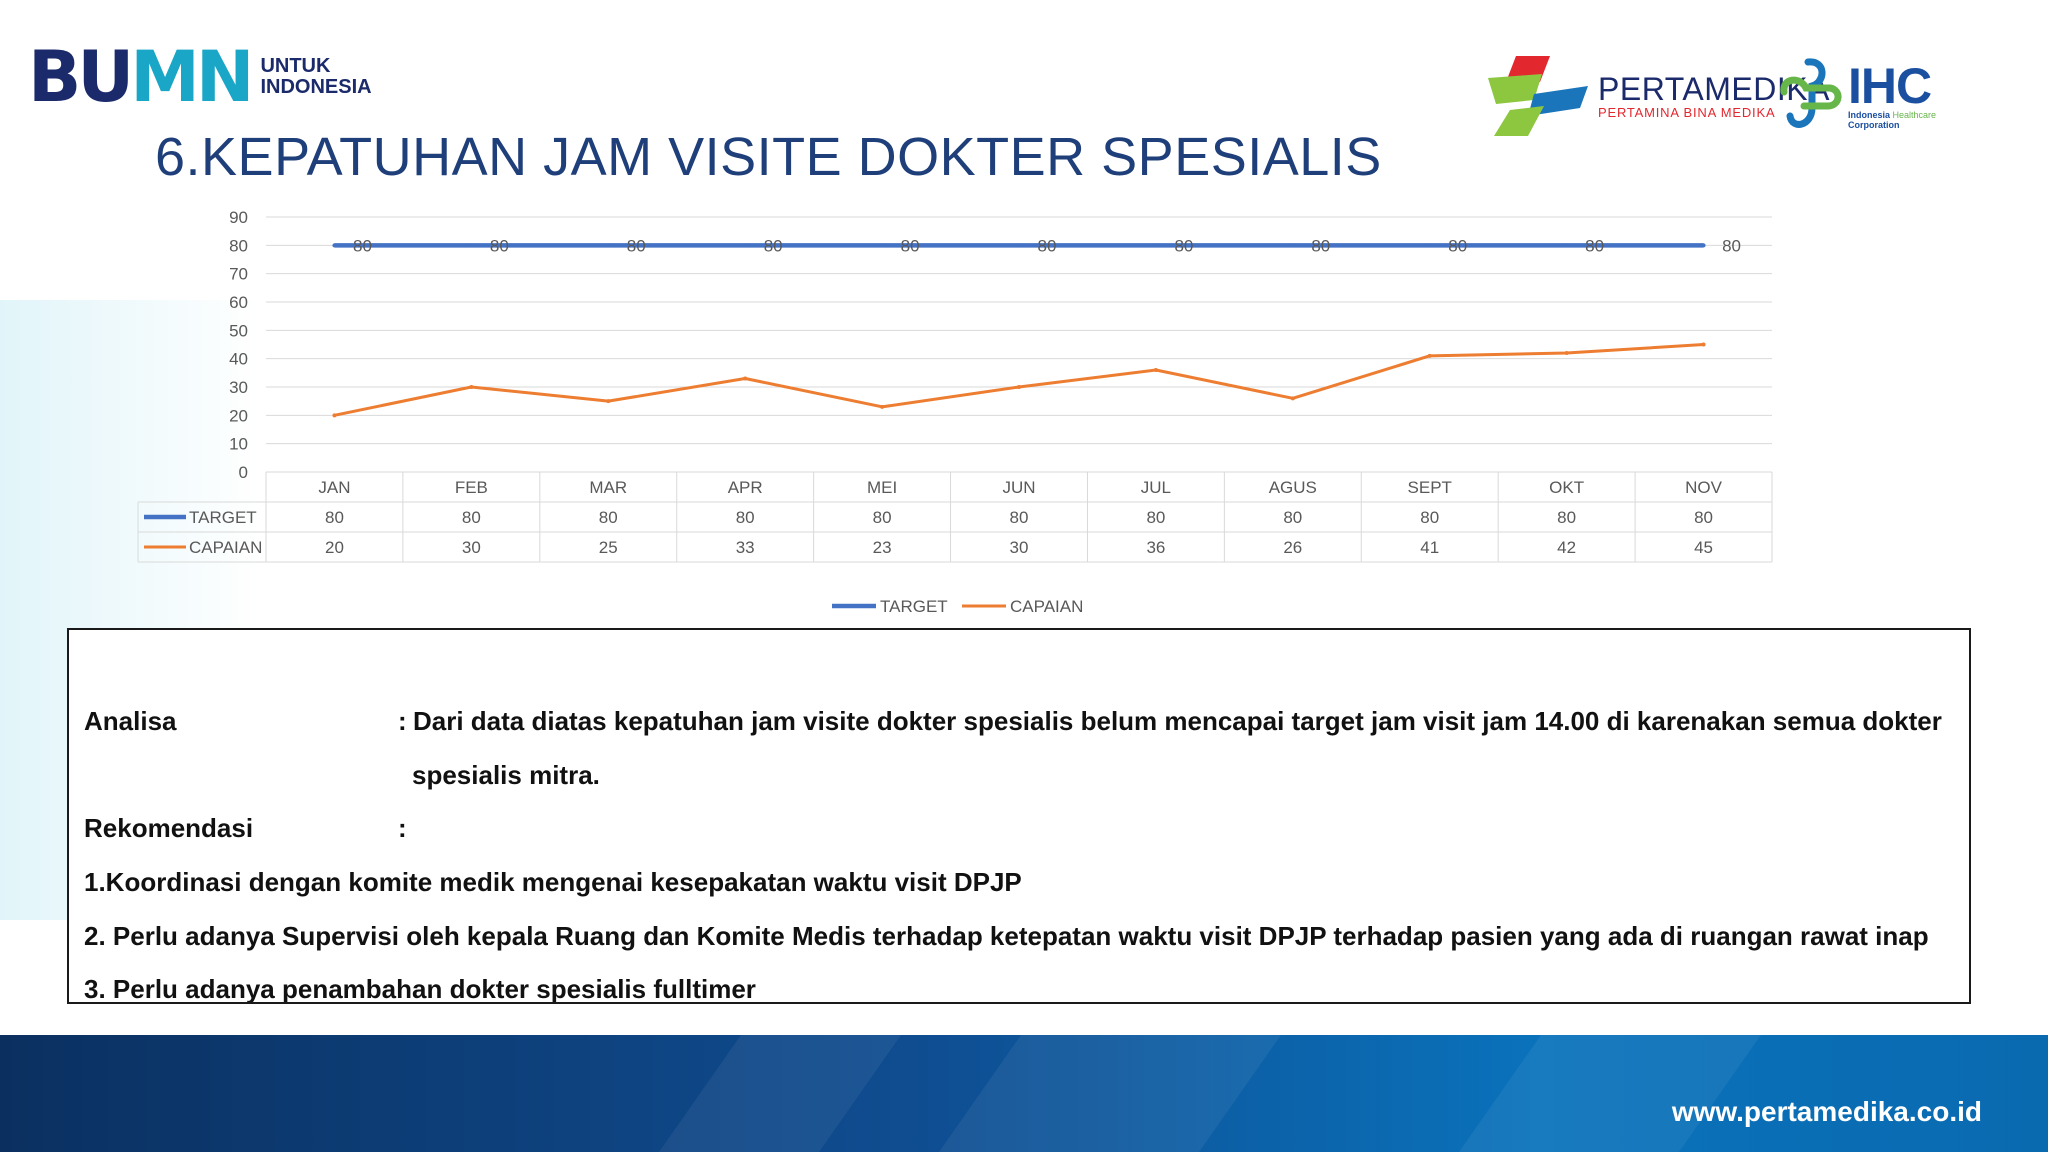 The height and width of the screenshot is (1152, 2048). Describe the element at coordinates (882, 487) in the screenshot. I see `x-category-label-mei: MEI` at that location.